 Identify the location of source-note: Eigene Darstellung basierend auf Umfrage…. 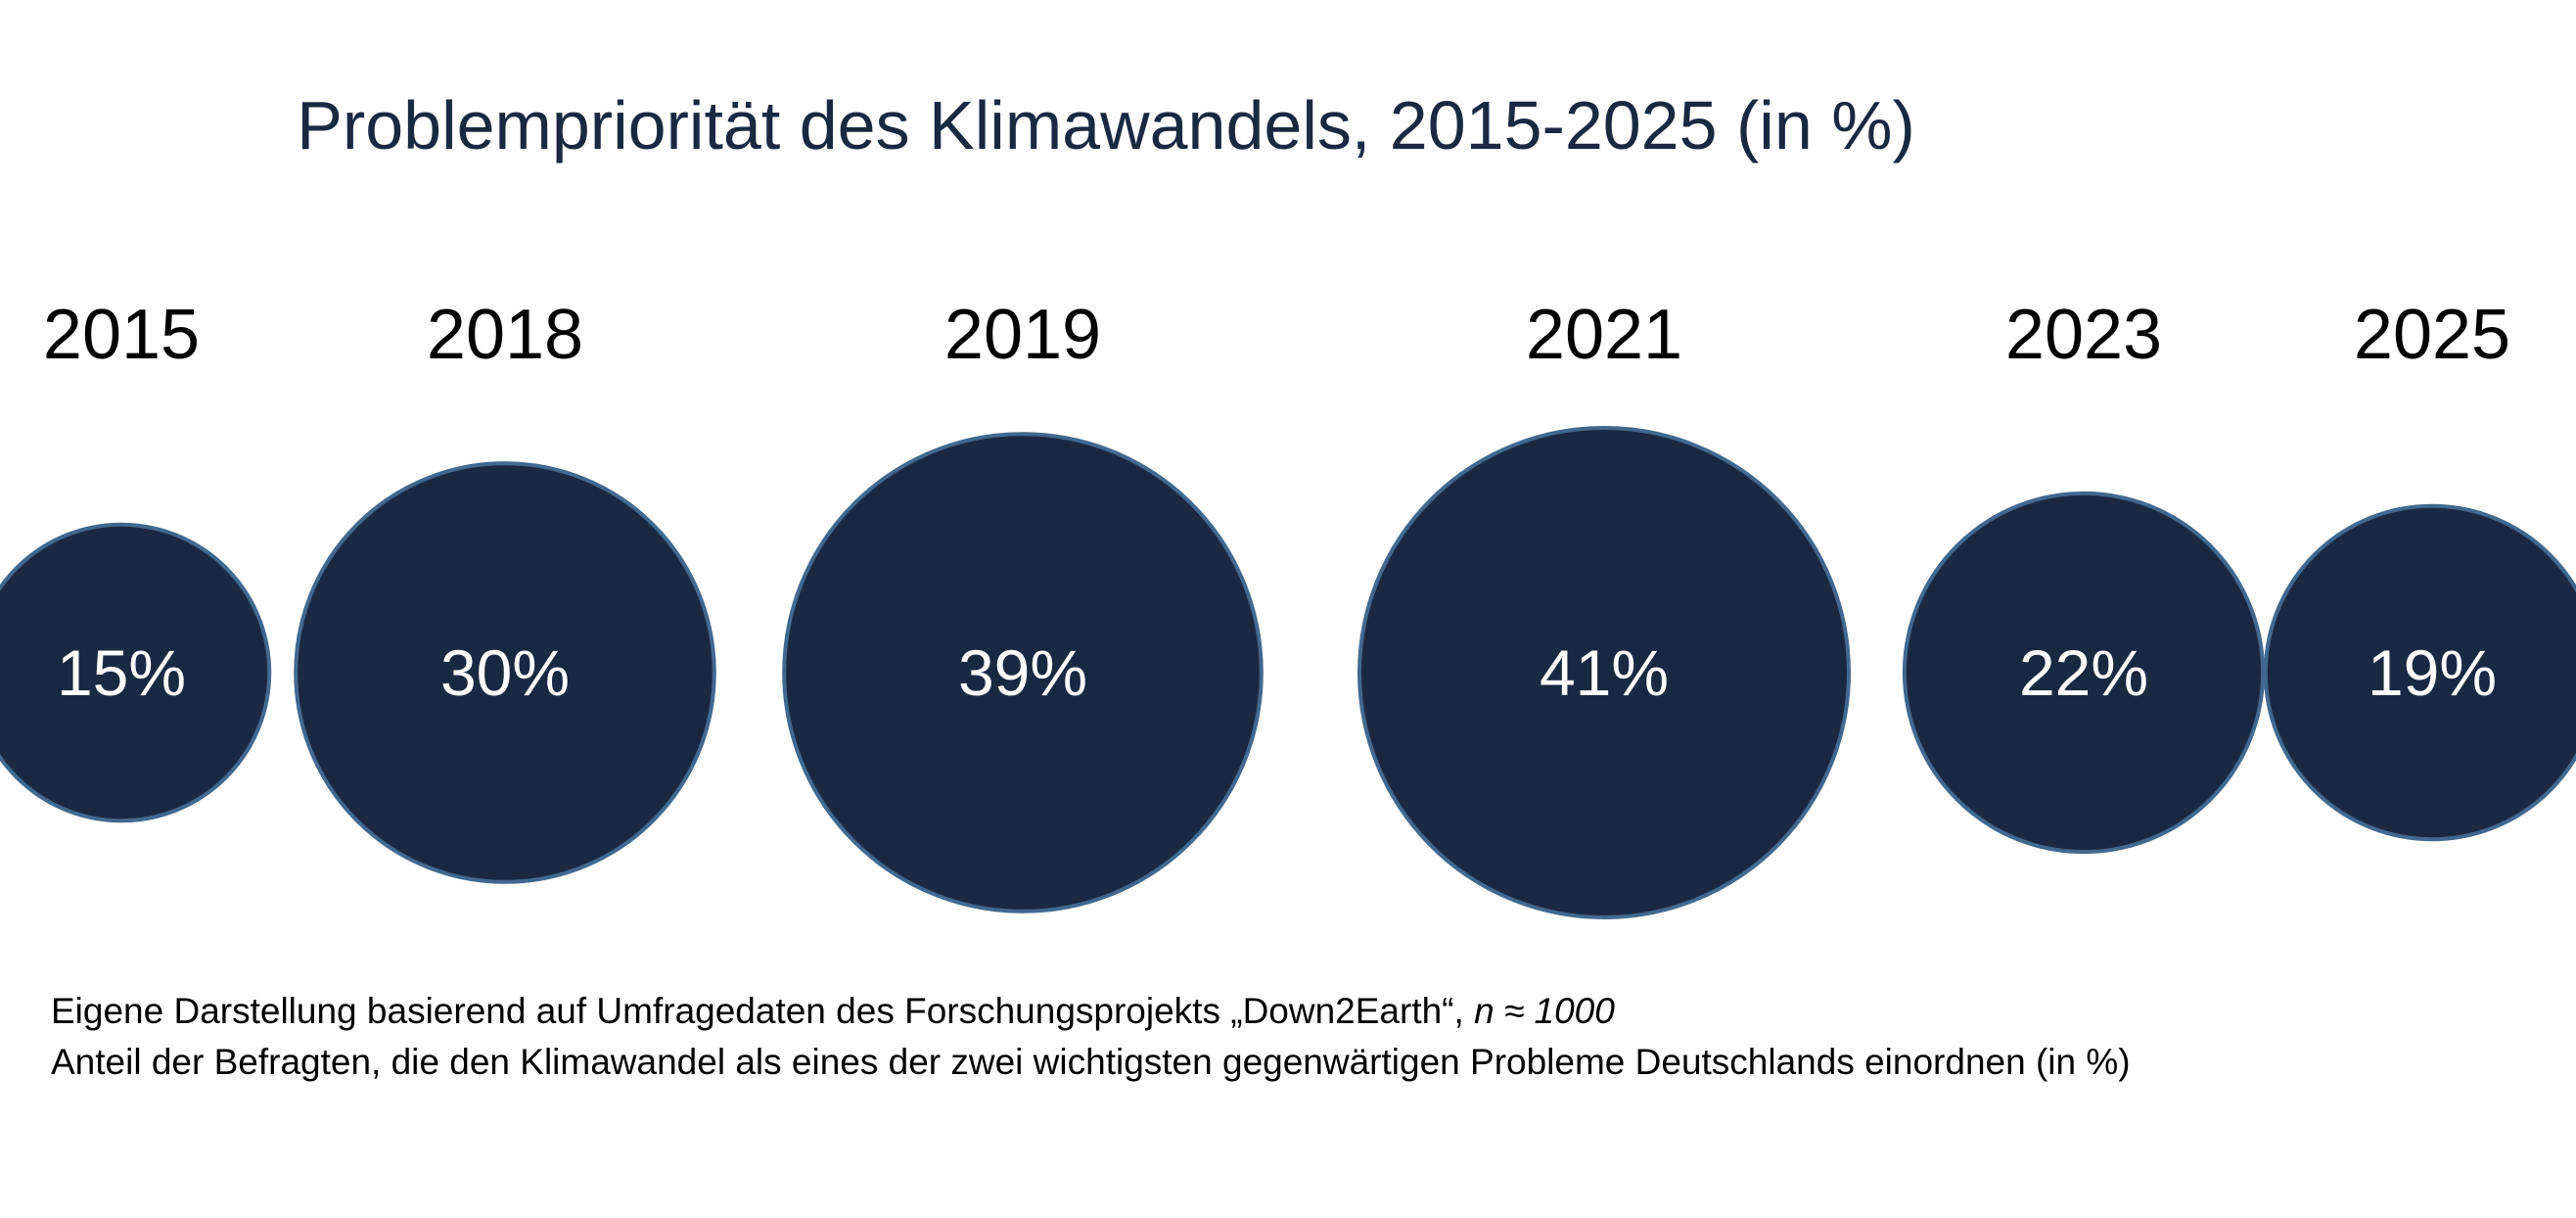
(833, 1012).